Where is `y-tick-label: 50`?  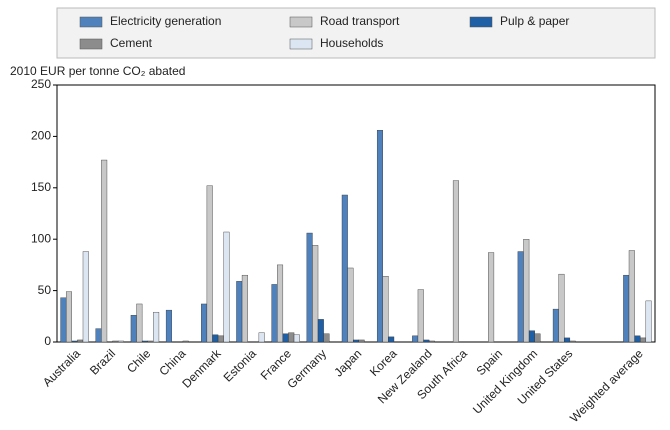 y-tick-label: 50 is located at coordinates (45, 290).